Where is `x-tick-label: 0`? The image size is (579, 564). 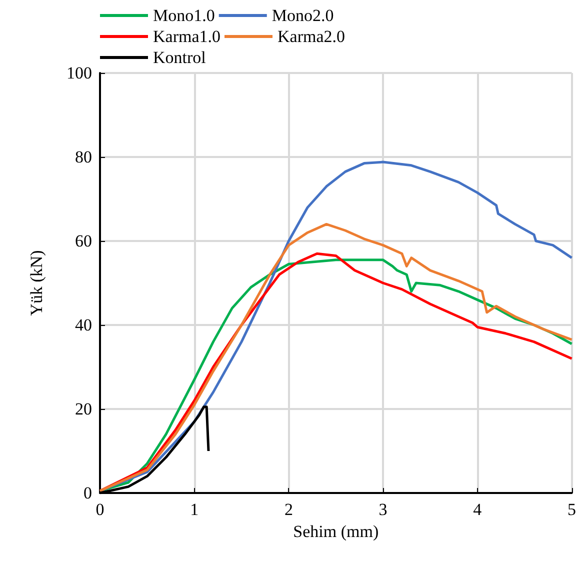 x-tick-label: 0 is located at coordinates (100, 509).